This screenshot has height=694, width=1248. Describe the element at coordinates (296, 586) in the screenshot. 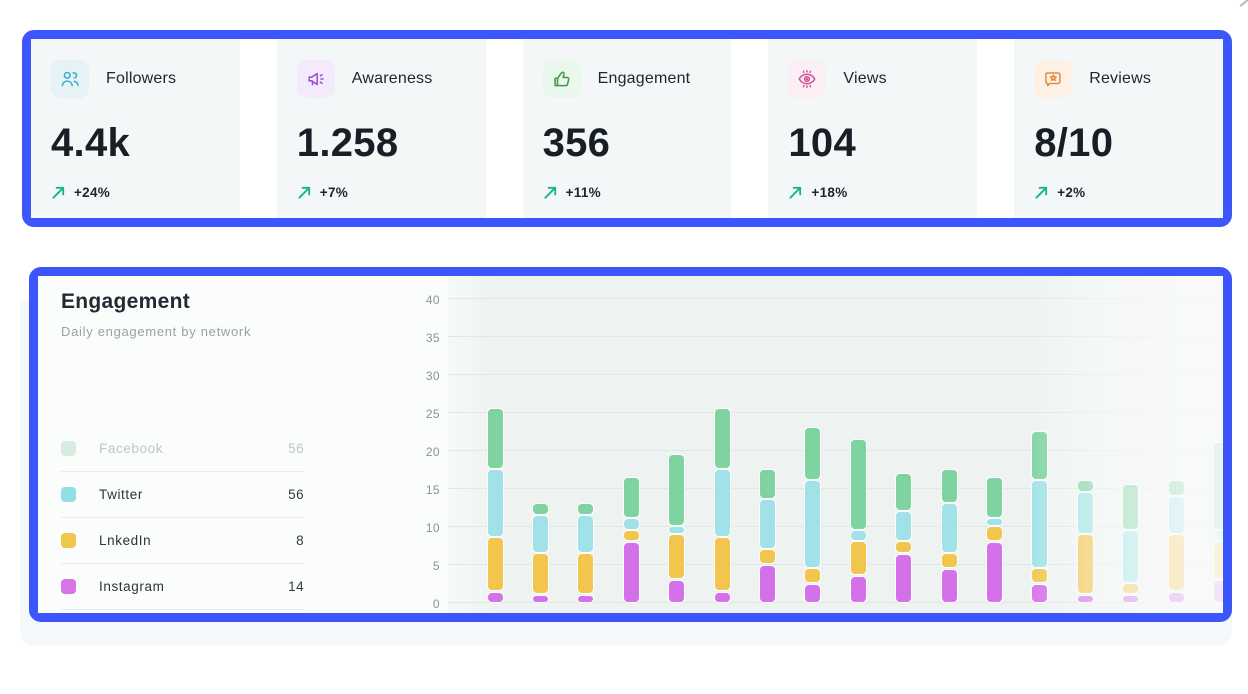

I see `legend-value: 14` at that location.